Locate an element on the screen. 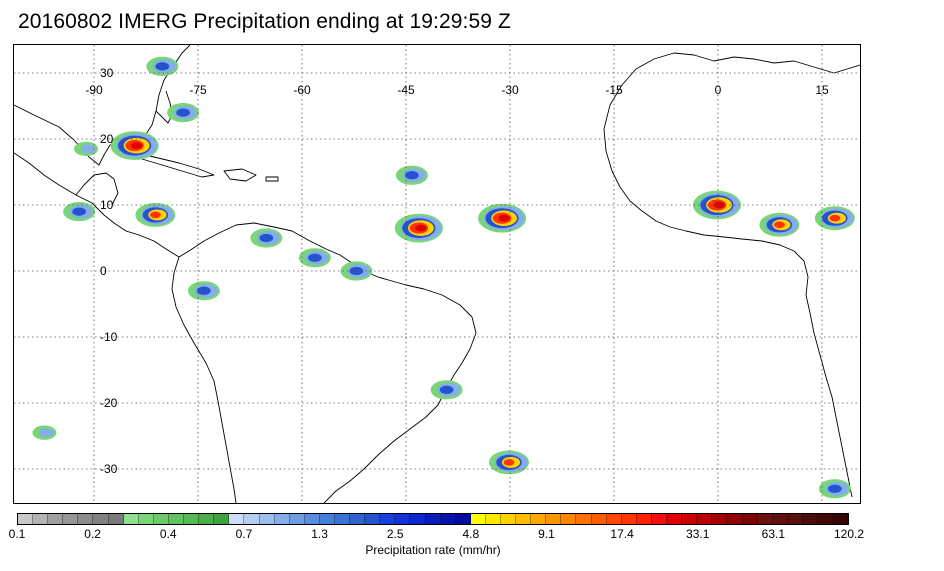 Image resolution: width=944 pixels, height=571 pixels. coastline-cuba is located at coordinates (174, 165).